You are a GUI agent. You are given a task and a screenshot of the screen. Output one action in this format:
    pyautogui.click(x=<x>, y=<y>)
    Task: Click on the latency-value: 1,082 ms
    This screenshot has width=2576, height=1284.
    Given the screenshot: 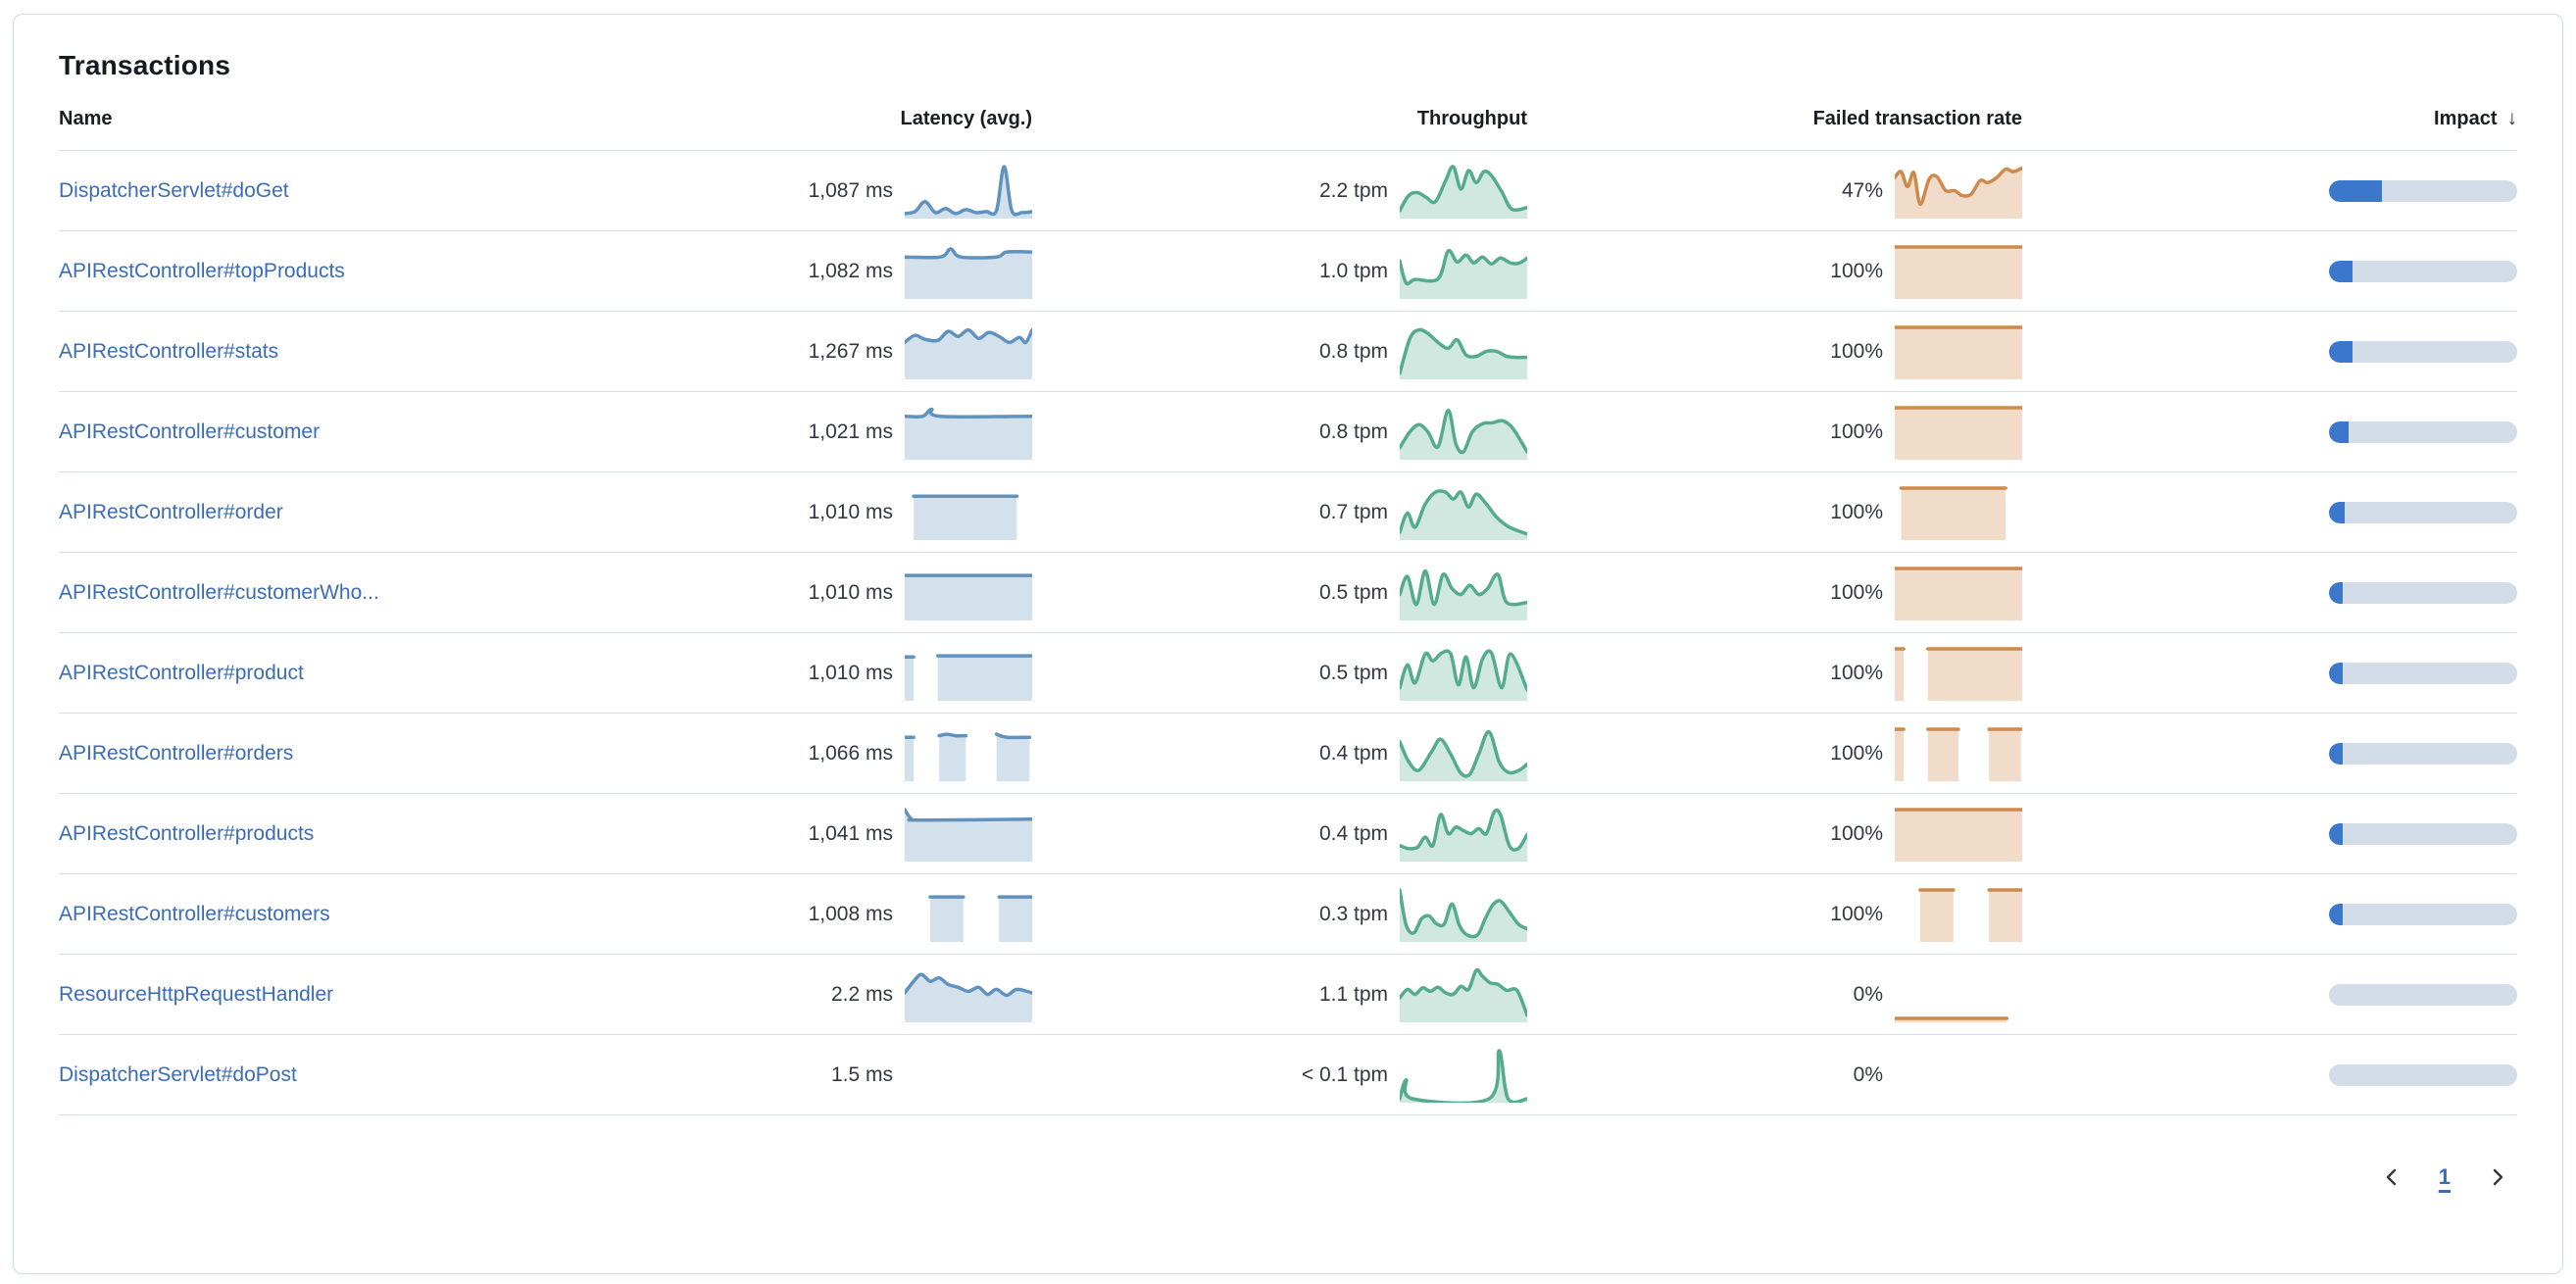 What is the action you would take?
    pyautogui.click(x=850, y=270)
    